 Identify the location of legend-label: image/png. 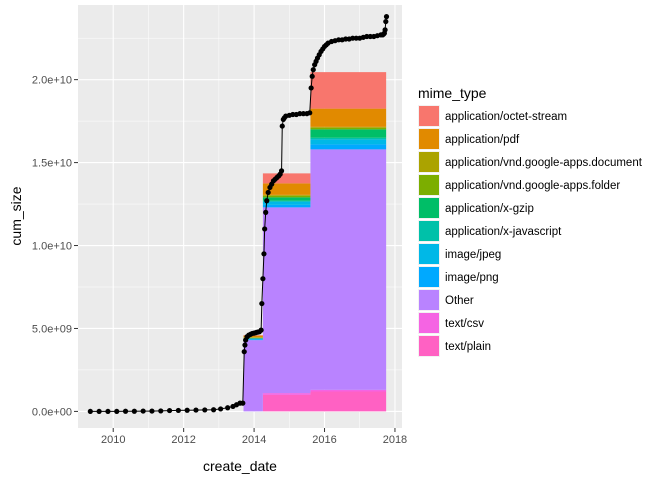
(472, 278).